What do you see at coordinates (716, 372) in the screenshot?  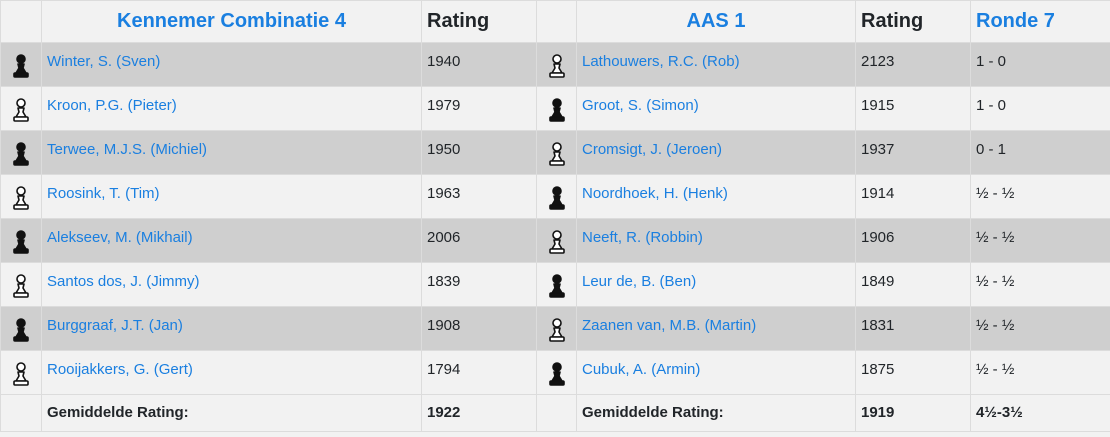 I see `player-away-cell: Cubuk, A. (Armin)` at bounding box center [716, 372].